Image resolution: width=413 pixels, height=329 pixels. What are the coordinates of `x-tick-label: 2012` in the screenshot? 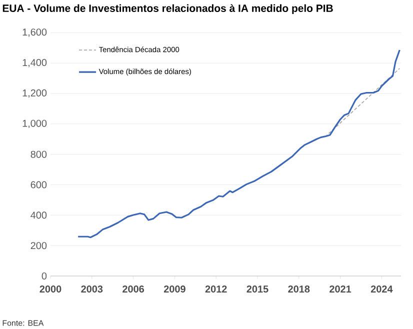 It's located at (216, 289).